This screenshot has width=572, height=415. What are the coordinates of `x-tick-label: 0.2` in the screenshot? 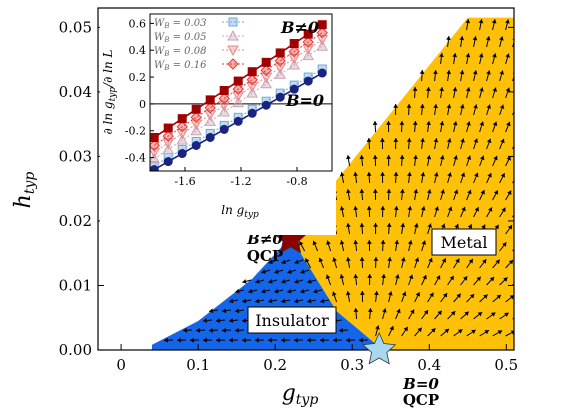 It's located at (275, 365).